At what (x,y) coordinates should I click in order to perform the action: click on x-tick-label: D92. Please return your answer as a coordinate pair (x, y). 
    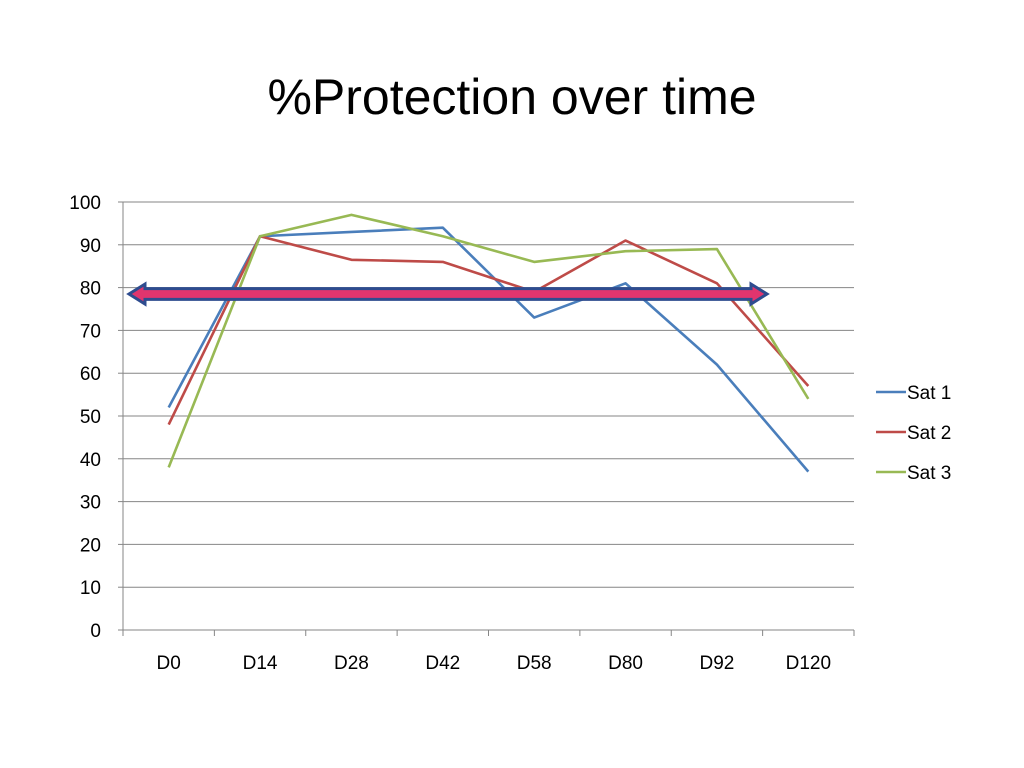
    Looking at the image, I should click on (717, 663).